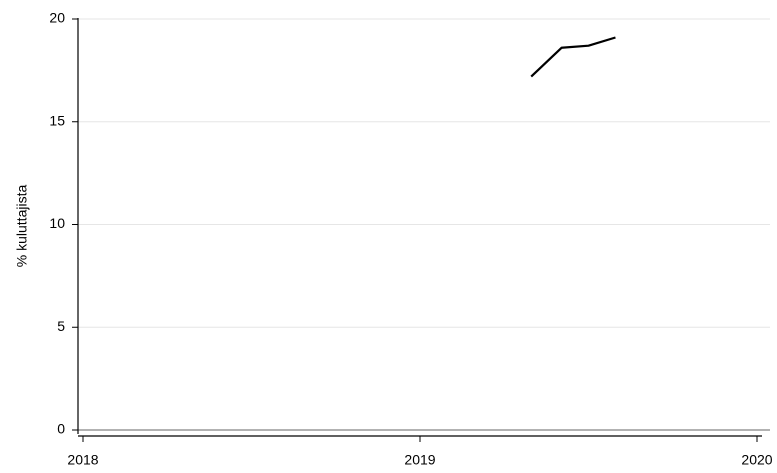 This screenshot has width=777, height=473. I want to click on x-tick-label-2020: 2020, so click(756, 460).